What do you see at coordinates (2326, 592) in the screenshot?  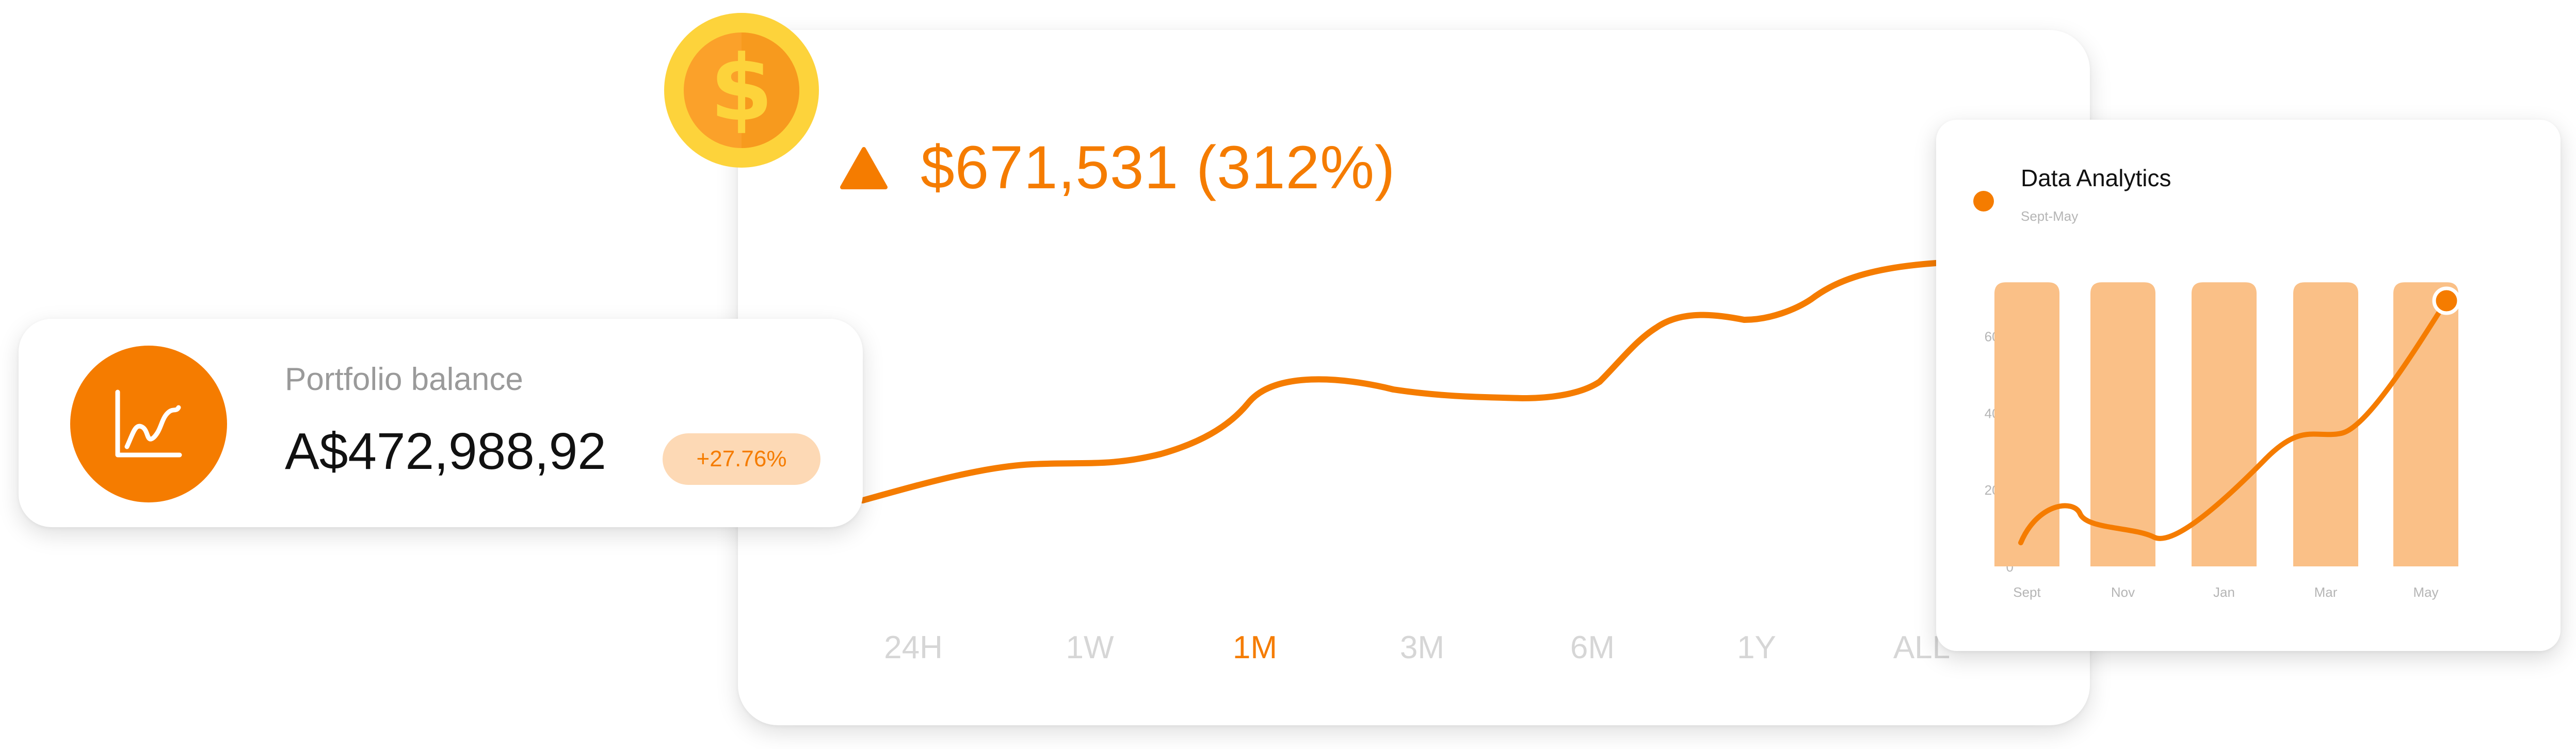 I see `x-tick-label: Mar` at bounding box center [2326, 592].